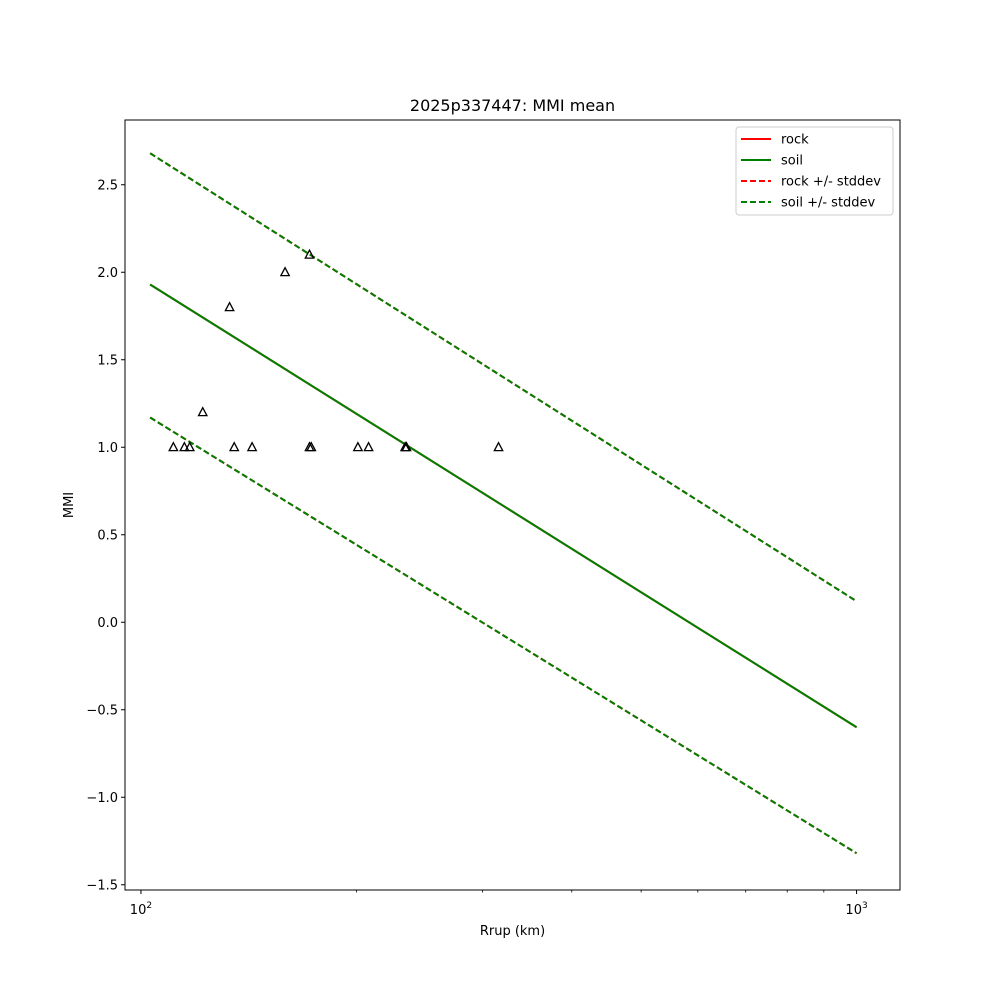 This screenshot has height=1000, width=1000. Describe the element at coordinates (107, 185) in the screenshot. I see `y-tick-label: 2.5` at that location.